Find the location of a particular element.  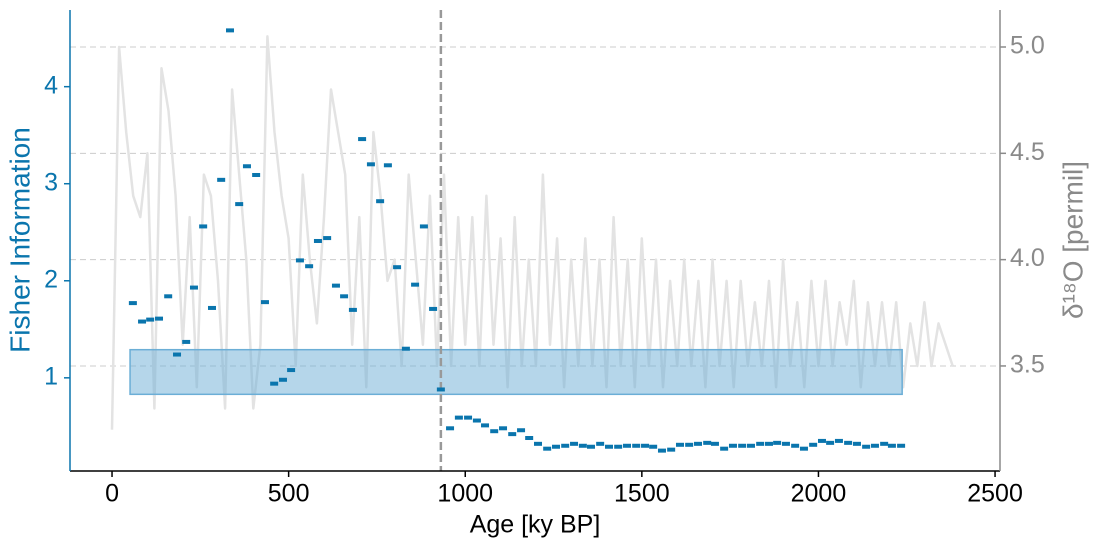

x-tick-label: 2500 is located at coordinates (995, 494).